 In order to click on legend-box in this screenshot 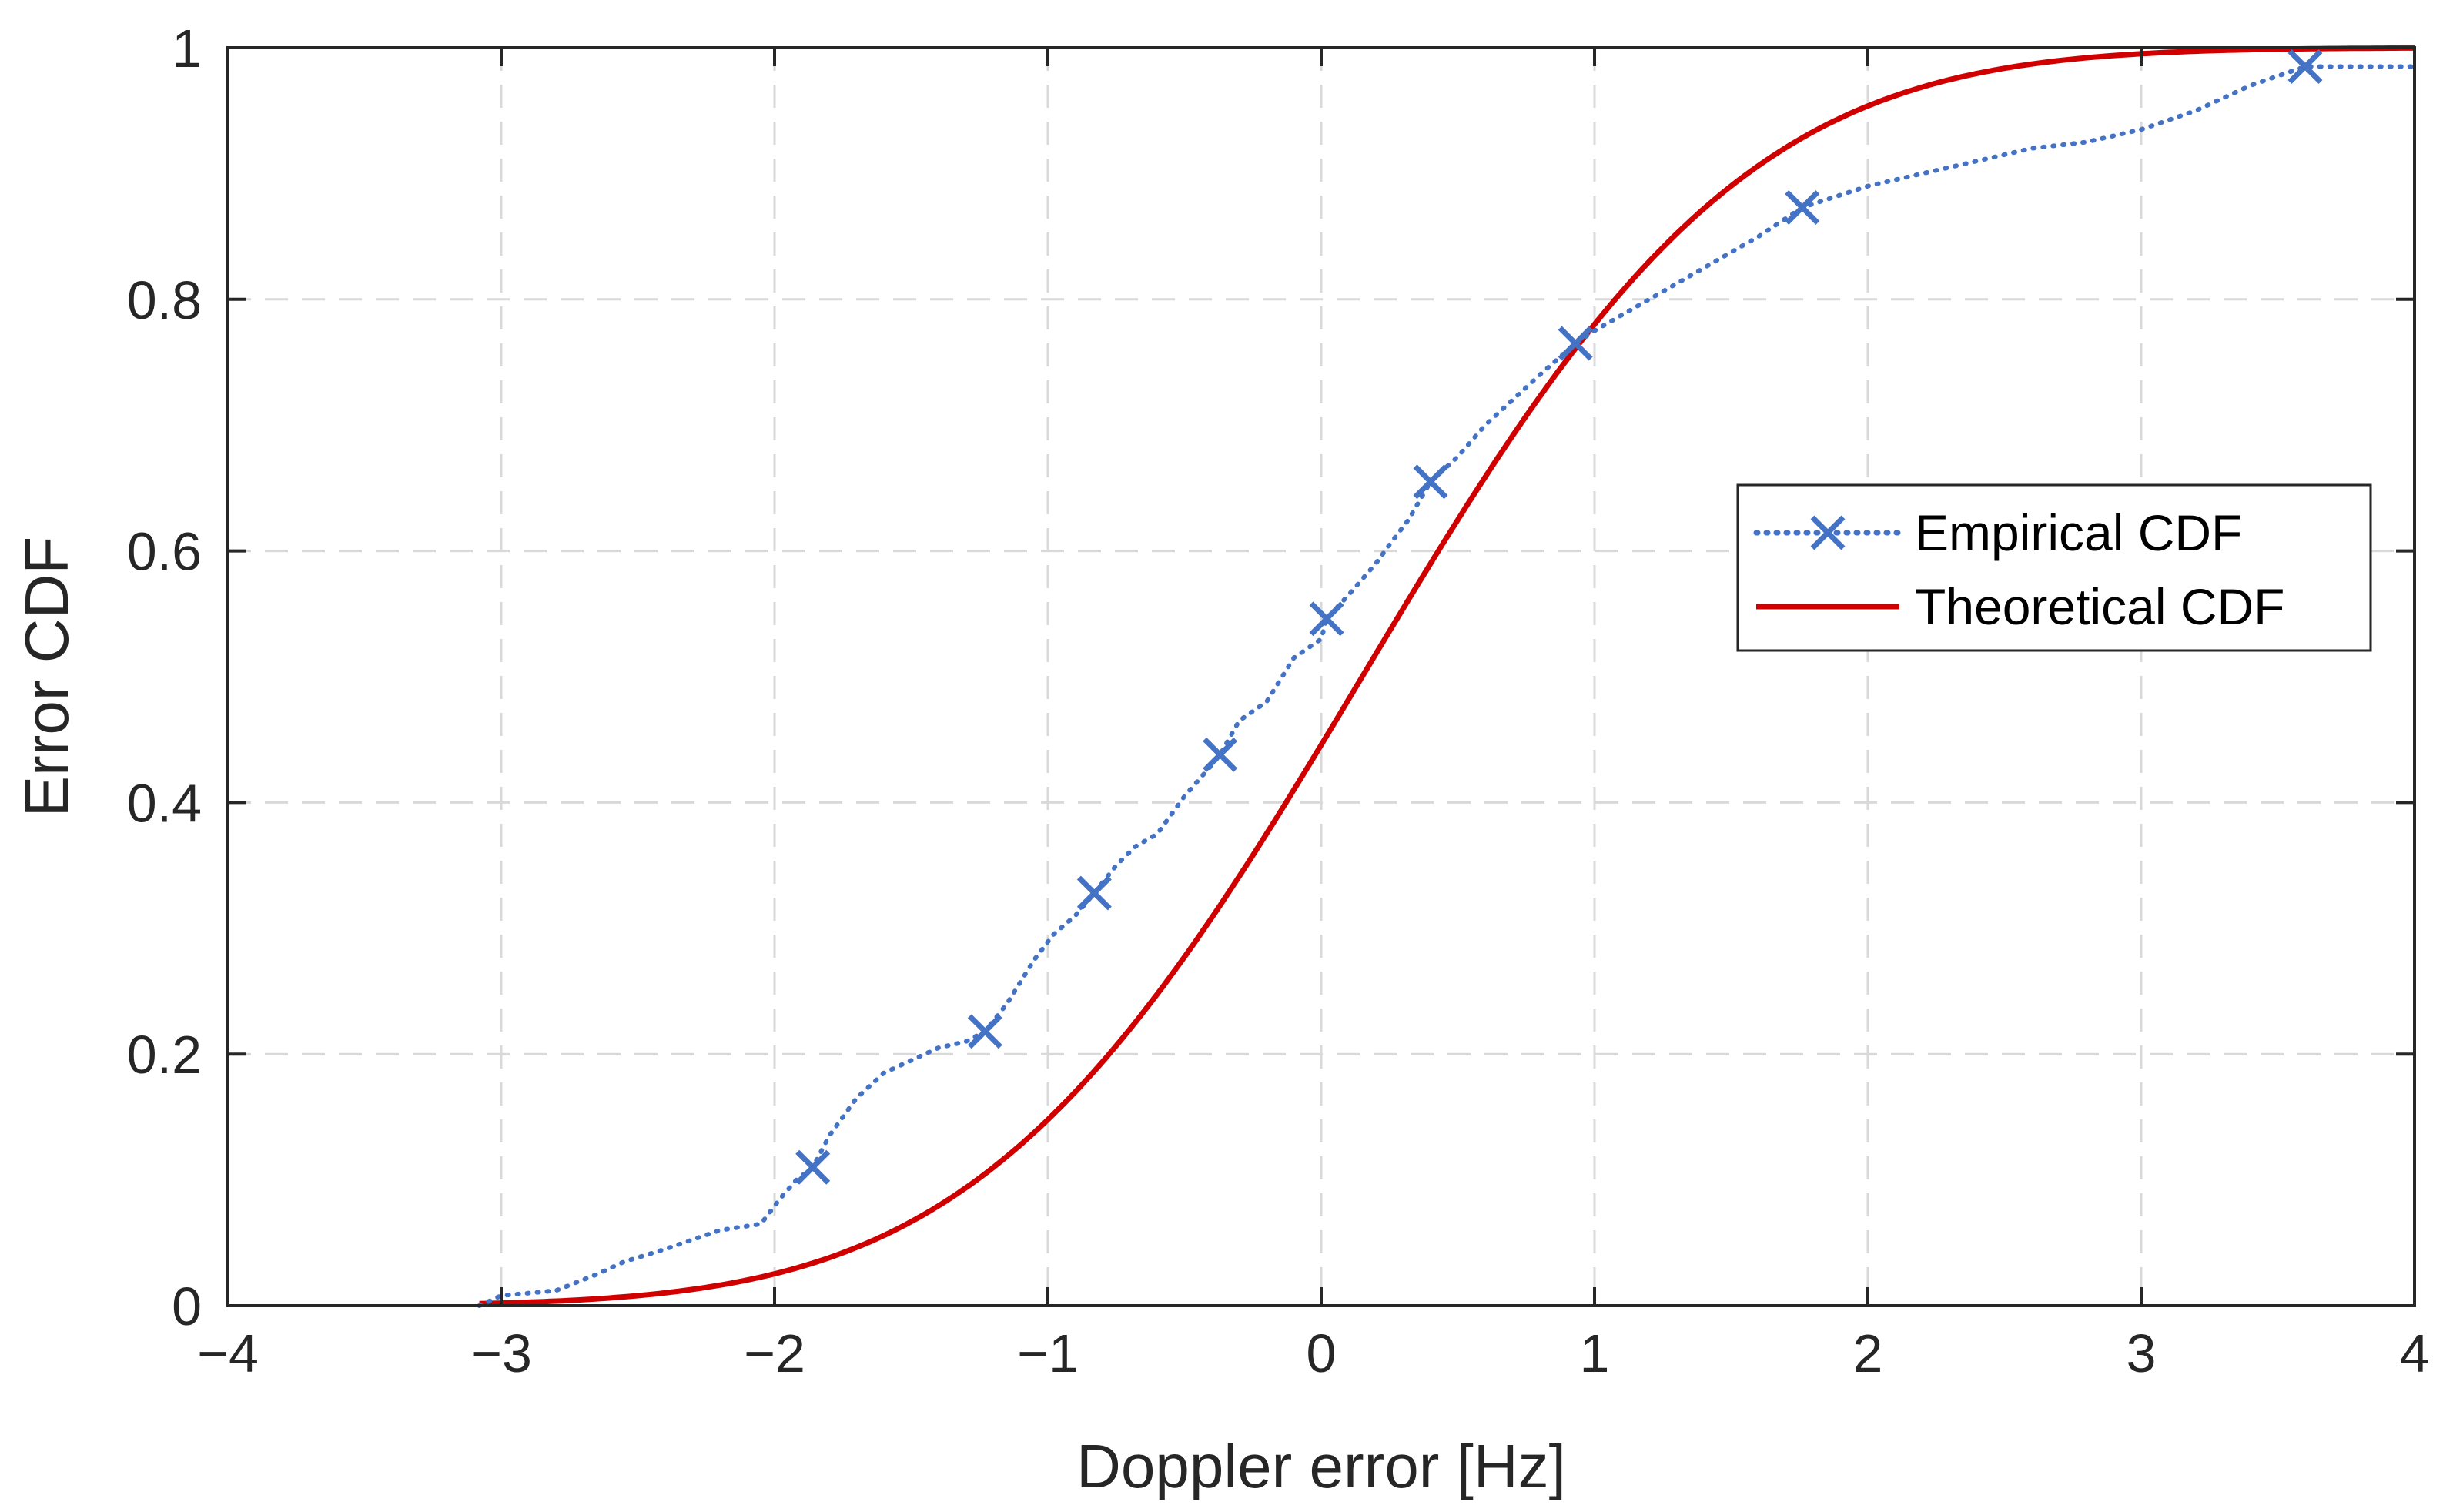, I will do `click(2054, 567)`.